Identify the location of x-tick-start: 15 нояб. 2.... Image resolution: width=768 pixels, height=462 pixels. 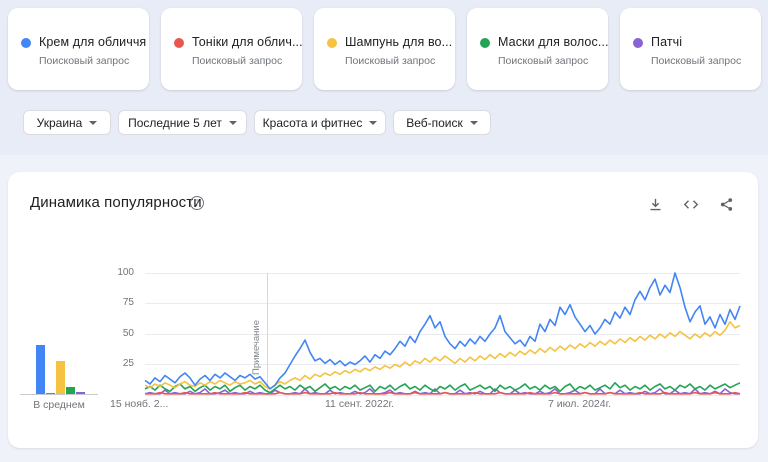
(139, 404).